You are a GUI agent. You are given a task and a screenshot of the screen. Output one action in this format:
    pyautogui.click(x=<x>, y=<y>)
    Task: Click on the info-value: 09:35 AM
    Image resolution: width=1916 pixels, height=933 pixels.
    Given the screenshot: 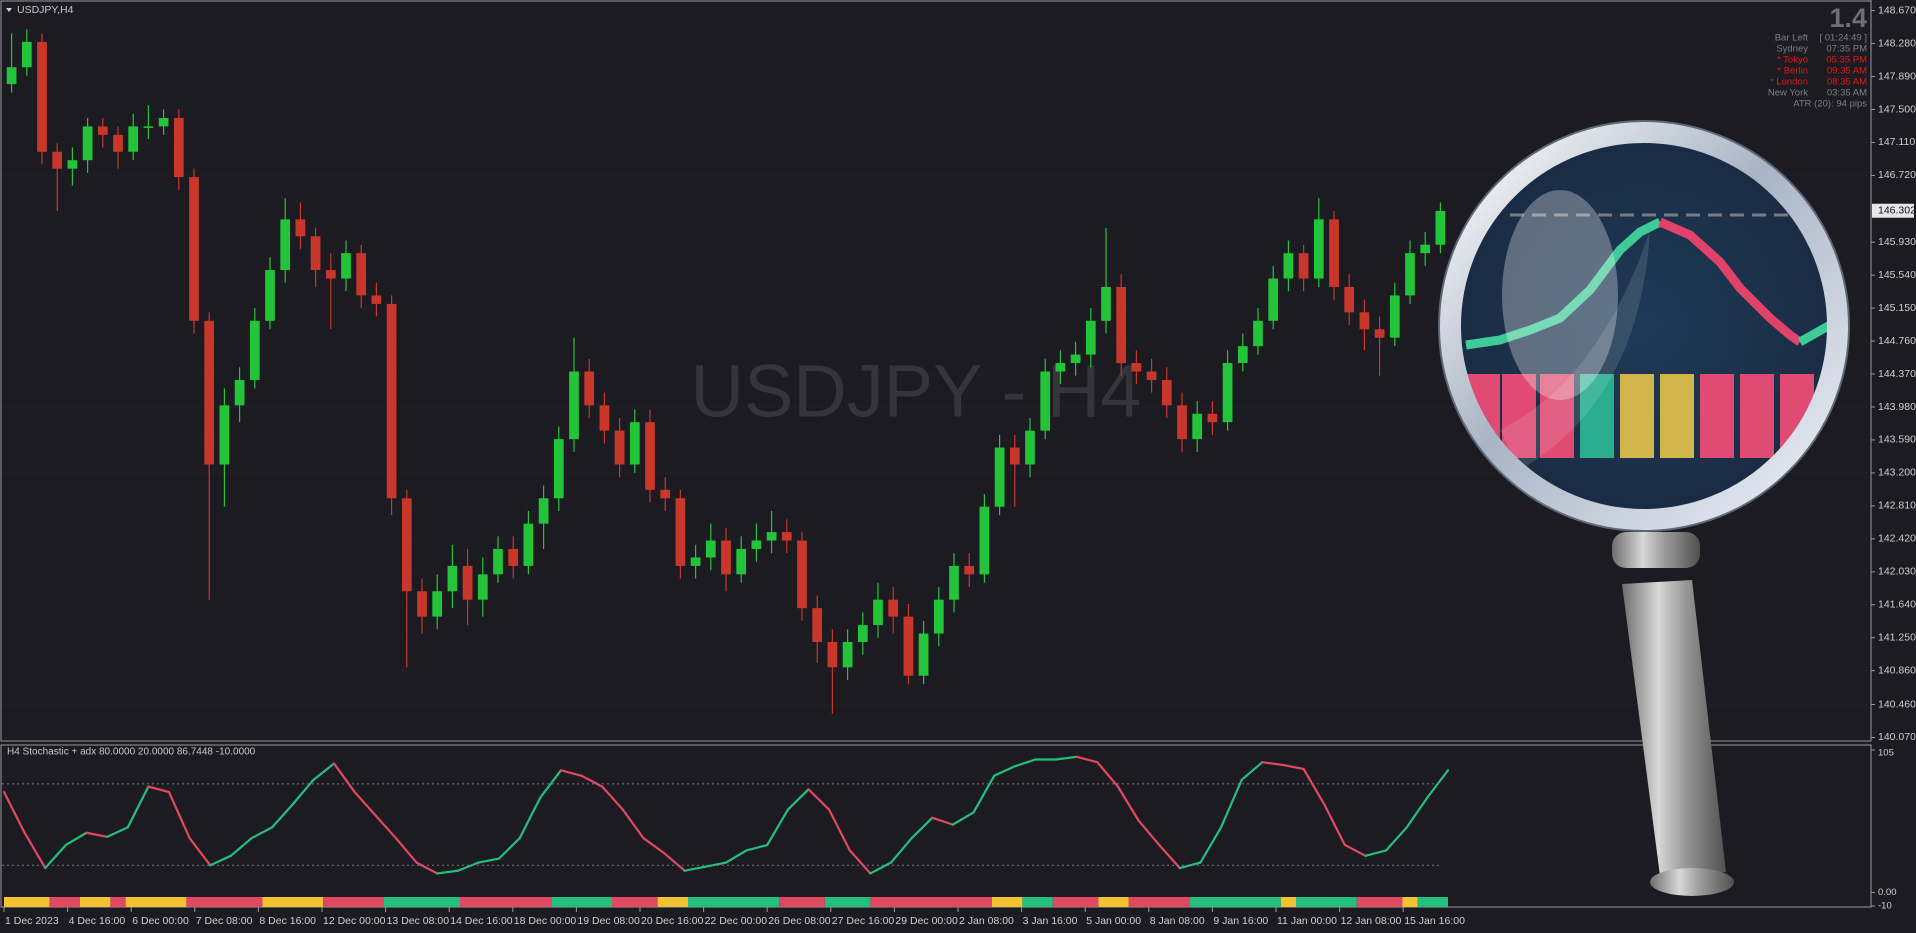 What is the action you would take?
    pyautogui.click(x=1847, y=71)
    